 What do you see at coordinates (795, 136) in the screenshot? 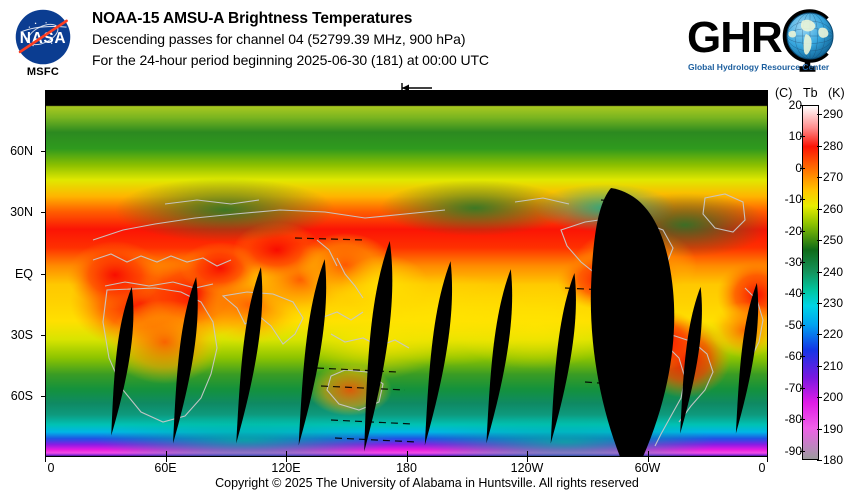
I see `colorbar-celsius-label: 10` at bounding box center [795, 136].